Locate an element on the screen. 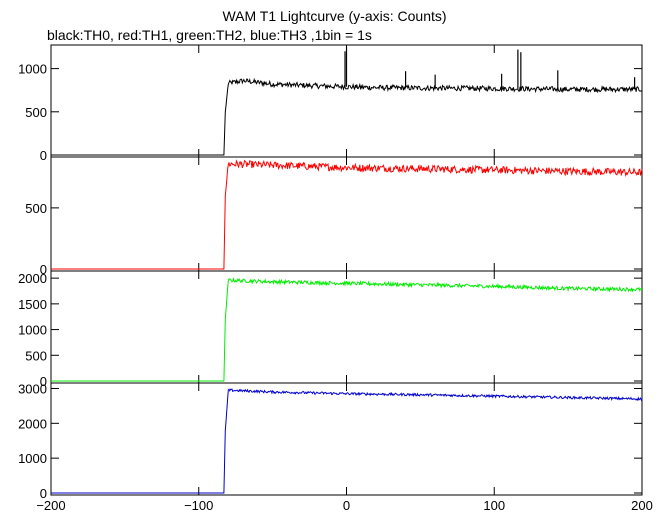 The image size is (669, 515). chart-title: WAM T1 Lightcurve (y-axis: Counts) is located at coordinates (334, 16).